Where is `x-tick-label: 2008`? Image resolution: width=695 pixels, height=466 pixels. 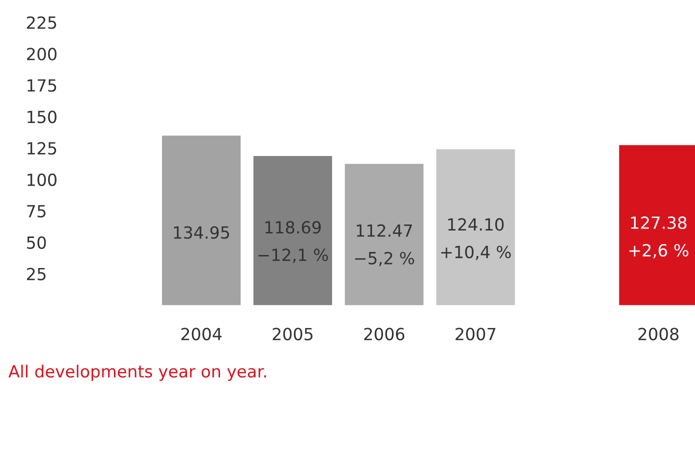 x-tick-label: 2008 is located at coordinates (658, 334).